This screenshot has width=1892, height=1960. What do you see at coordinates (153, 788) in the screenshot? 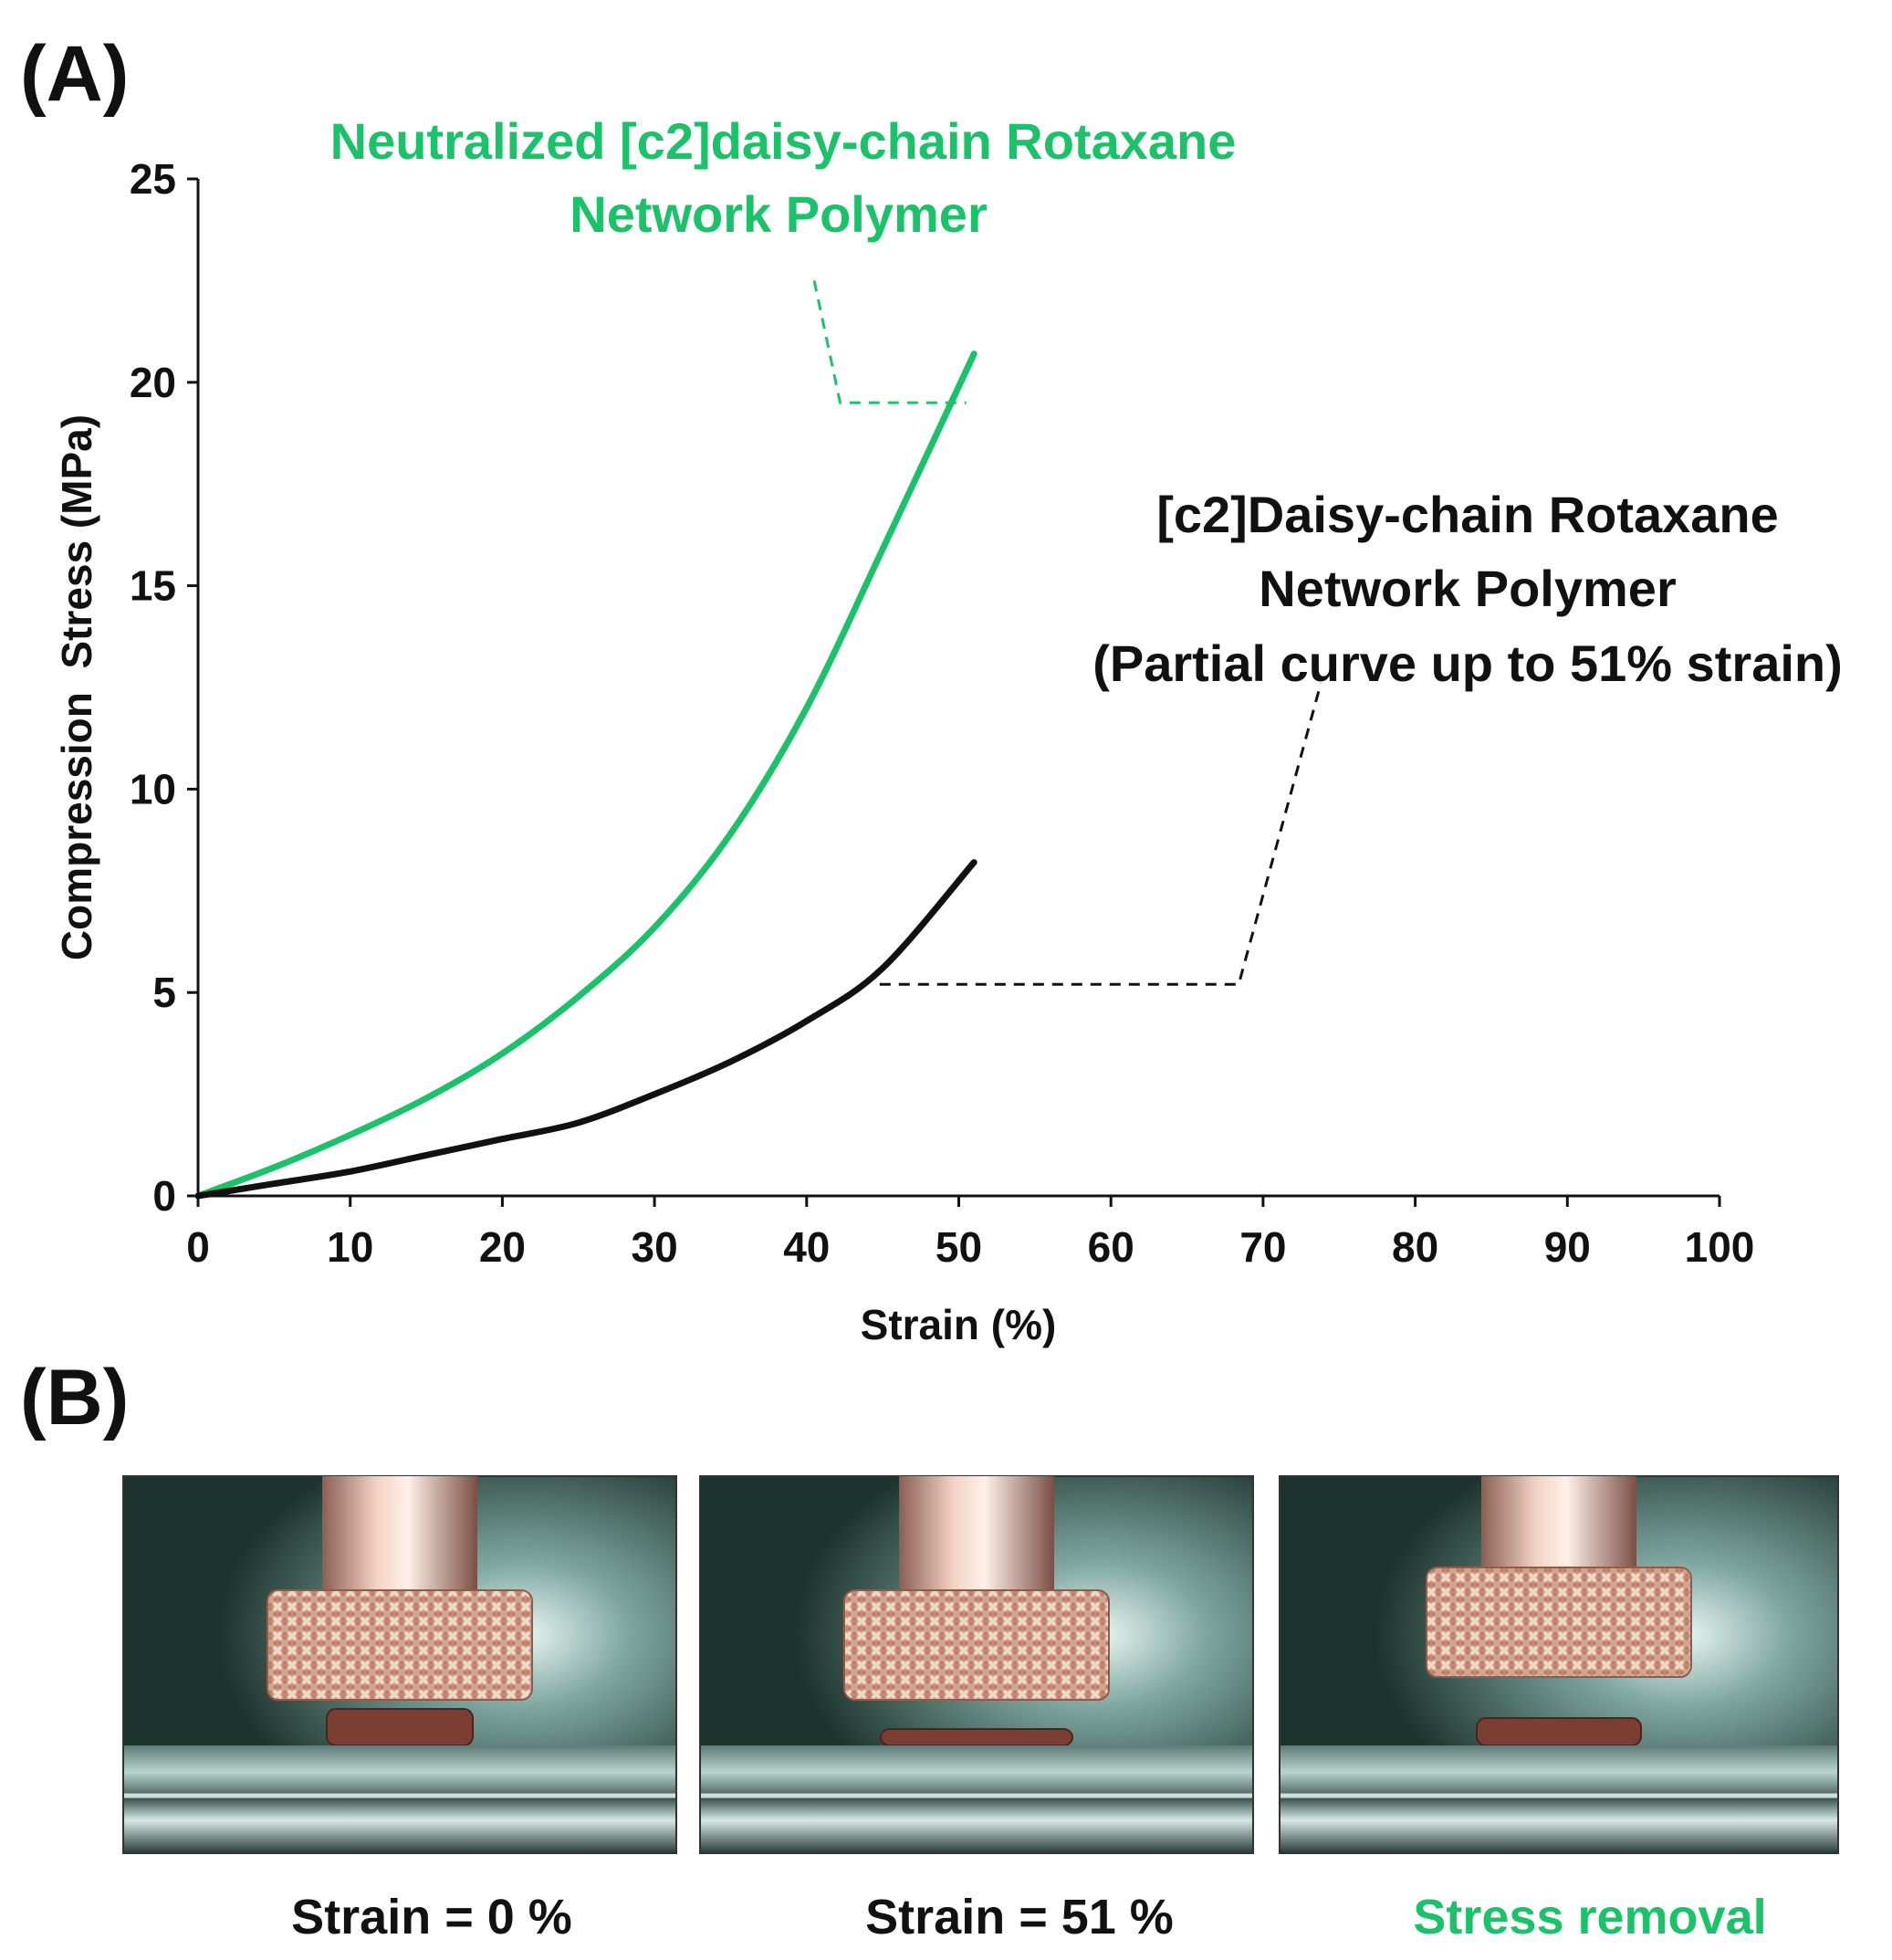
I see `y-tick-label: 10` at bounding box center [153, 788].